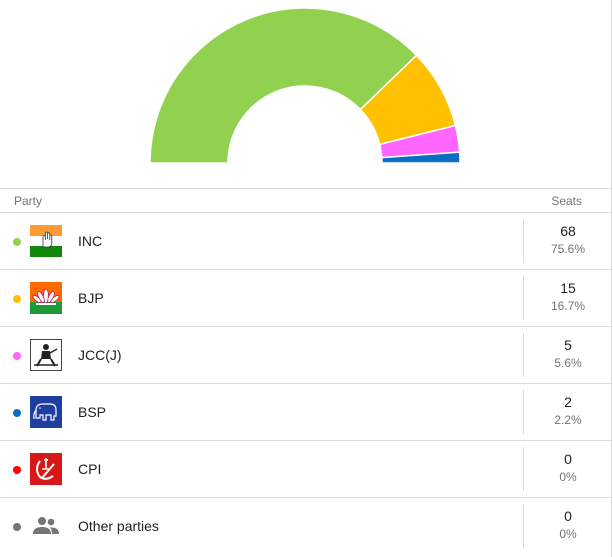 The image size is (613, 557). I want to click on chart-segment-bsp, so click(421, 157).